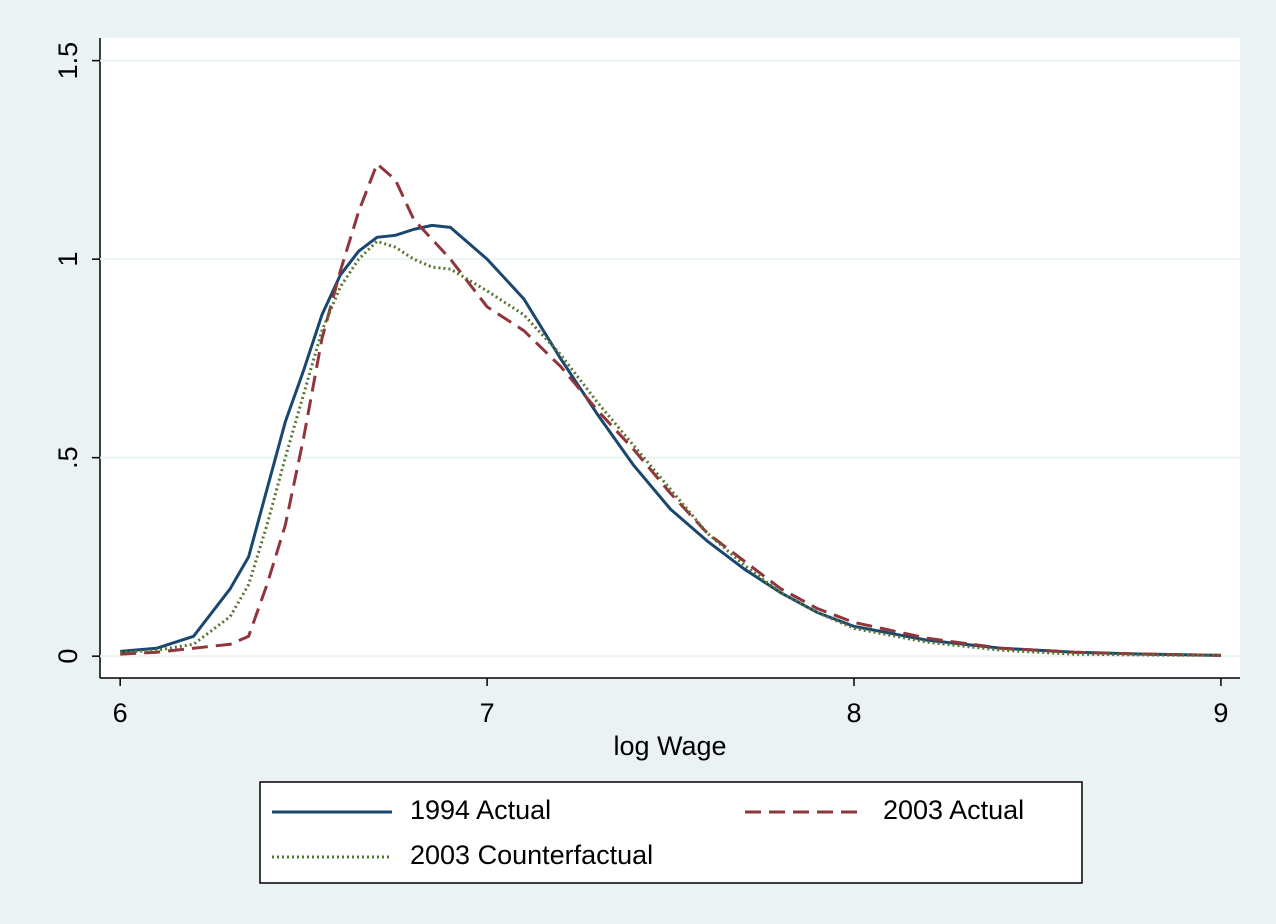  Describe the element at coordinates (487, 713) in the screenshot. I see `x-tick-label: 7` at that location.